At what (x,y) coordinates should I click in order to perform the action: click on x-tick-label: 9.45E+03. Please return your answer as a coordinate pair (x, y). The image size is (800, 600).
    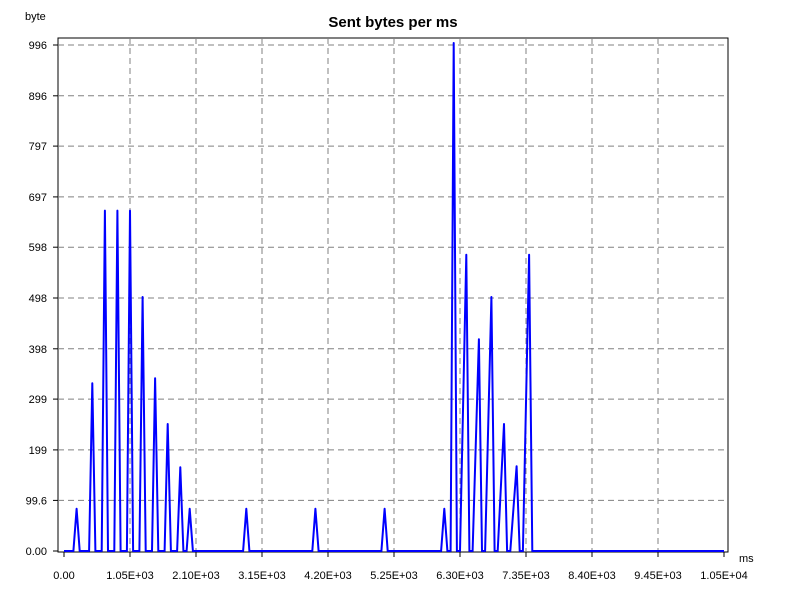
    Looking at the image, I should click on (657, 576).